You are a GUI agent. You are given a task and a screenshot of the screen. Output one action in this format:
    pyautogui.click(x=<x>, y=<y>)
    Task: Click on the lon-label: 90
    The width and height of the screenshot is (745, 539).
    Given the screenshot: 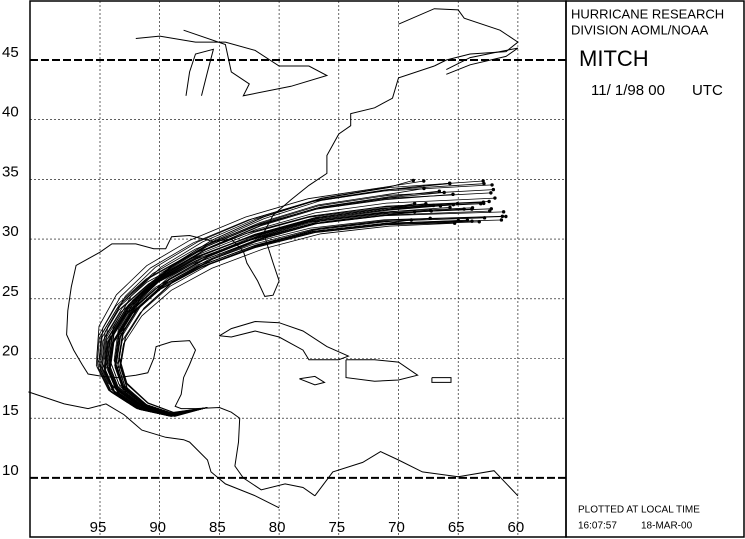 What is the action you would take?
    pyautogui.click(x=157, y=527)
    